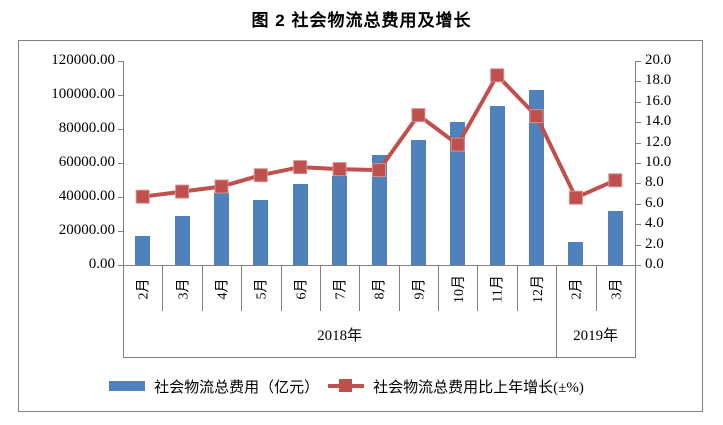 This screenshot has height=425, width=723. I want to click on right-axis-tick-label: 0.0, so click(654, 264).